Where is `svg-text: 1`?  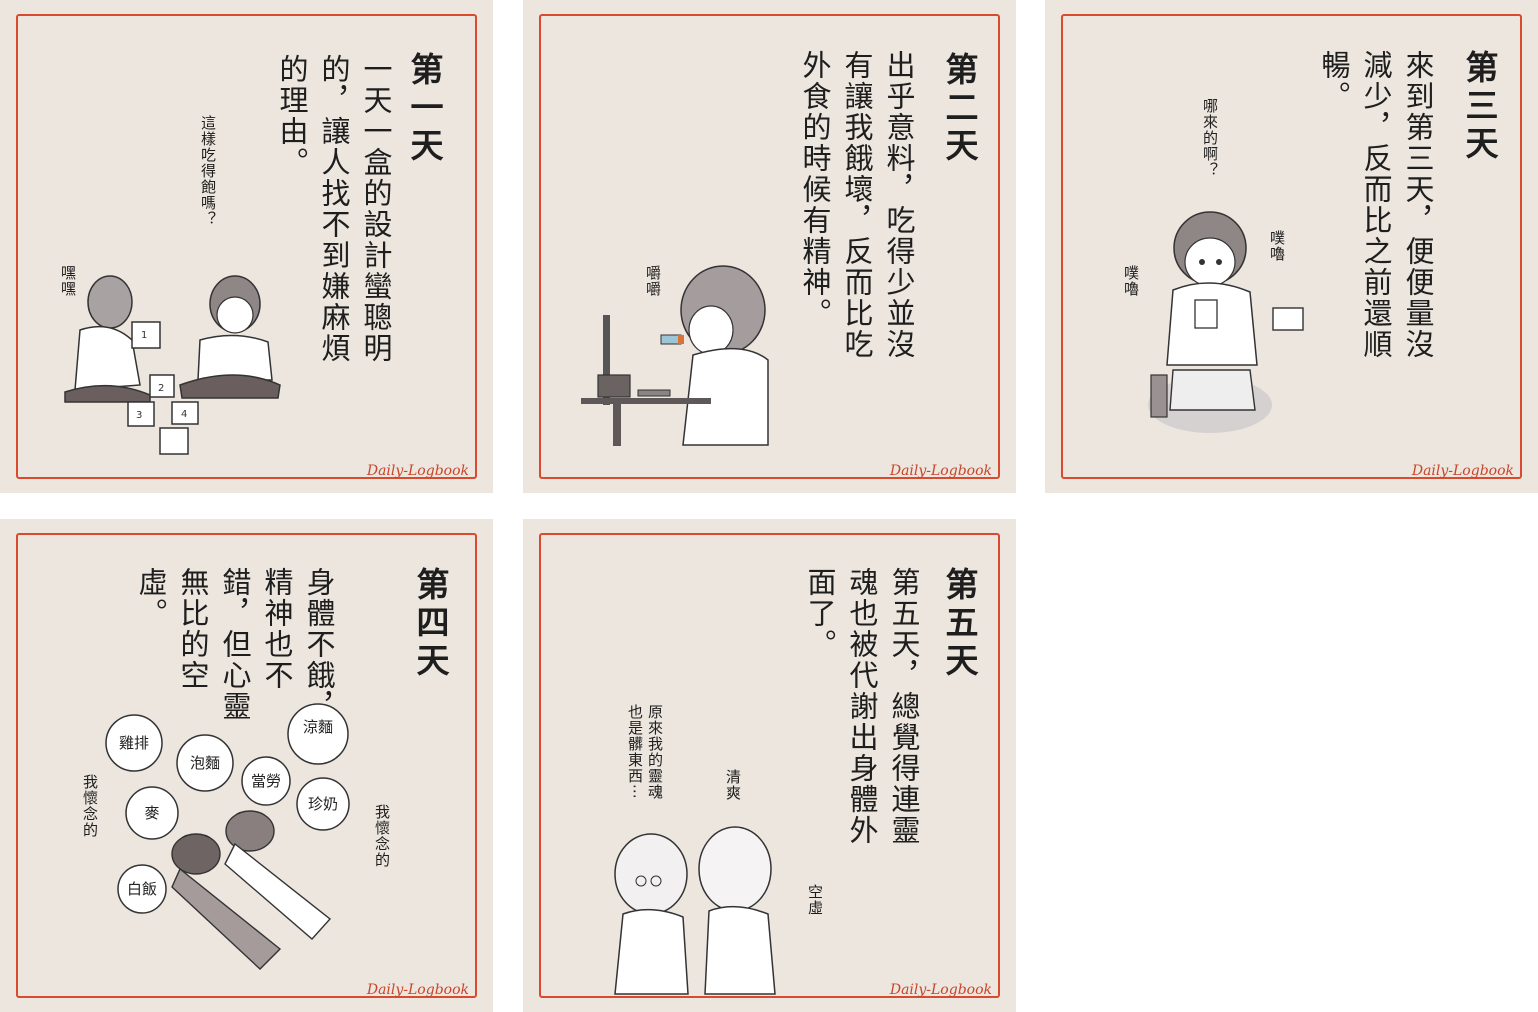 svg-text: 1 is located at coordinates (144, 335).